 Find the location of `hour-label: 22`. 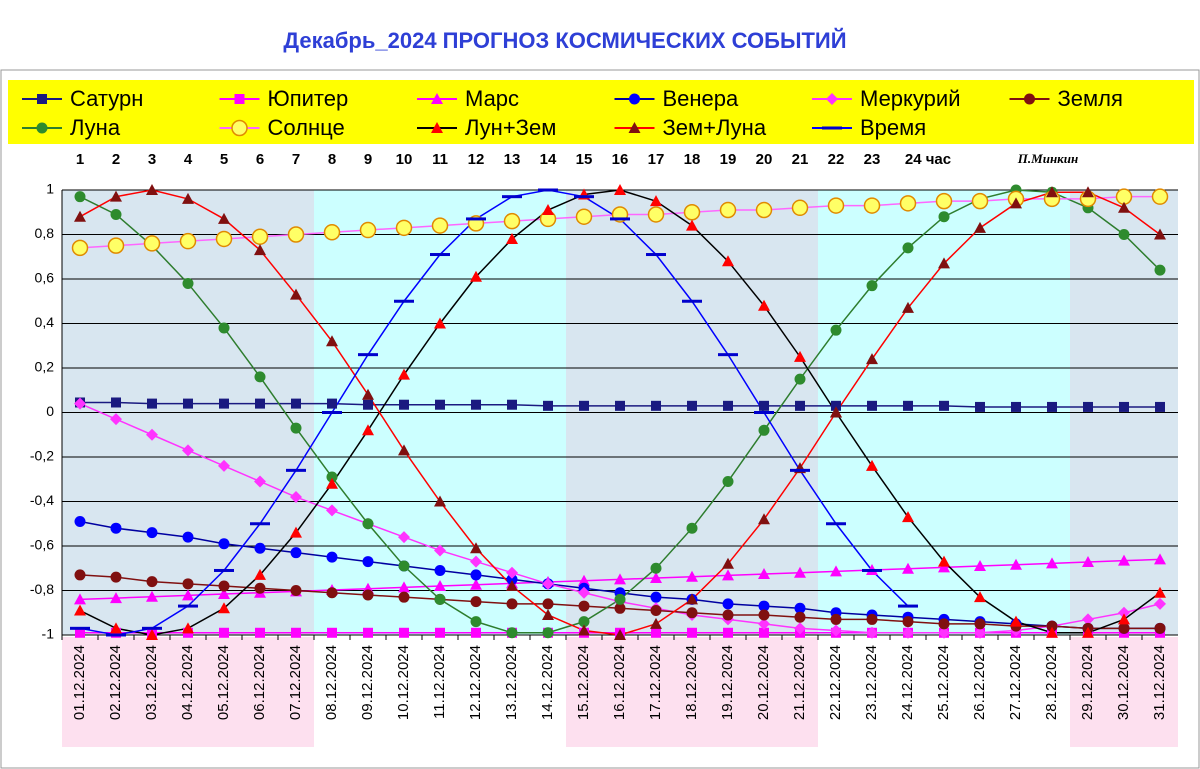

hour-label: 22 is located at coordinates (836, 159).